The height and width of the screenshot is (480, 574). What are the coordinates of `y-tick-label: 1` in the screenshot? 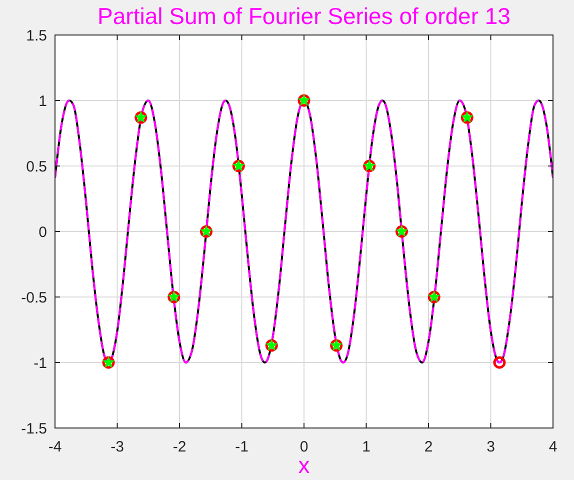 It's located at (42, 101).